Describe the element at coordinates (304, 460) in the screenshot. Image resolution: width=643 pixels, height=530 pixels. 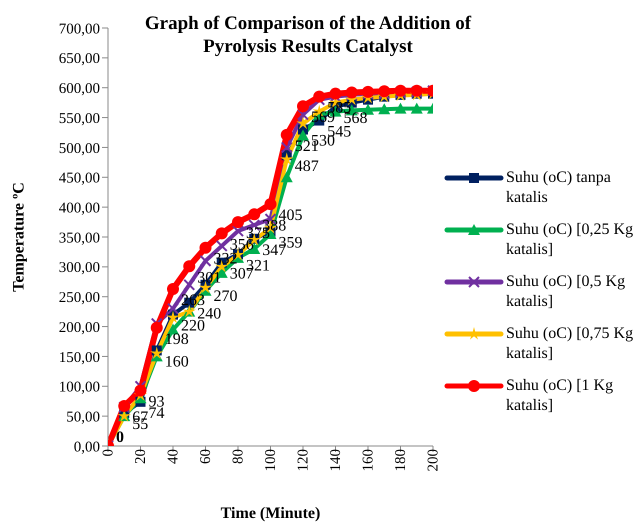
I see `x-tick-label: 120` at that location.